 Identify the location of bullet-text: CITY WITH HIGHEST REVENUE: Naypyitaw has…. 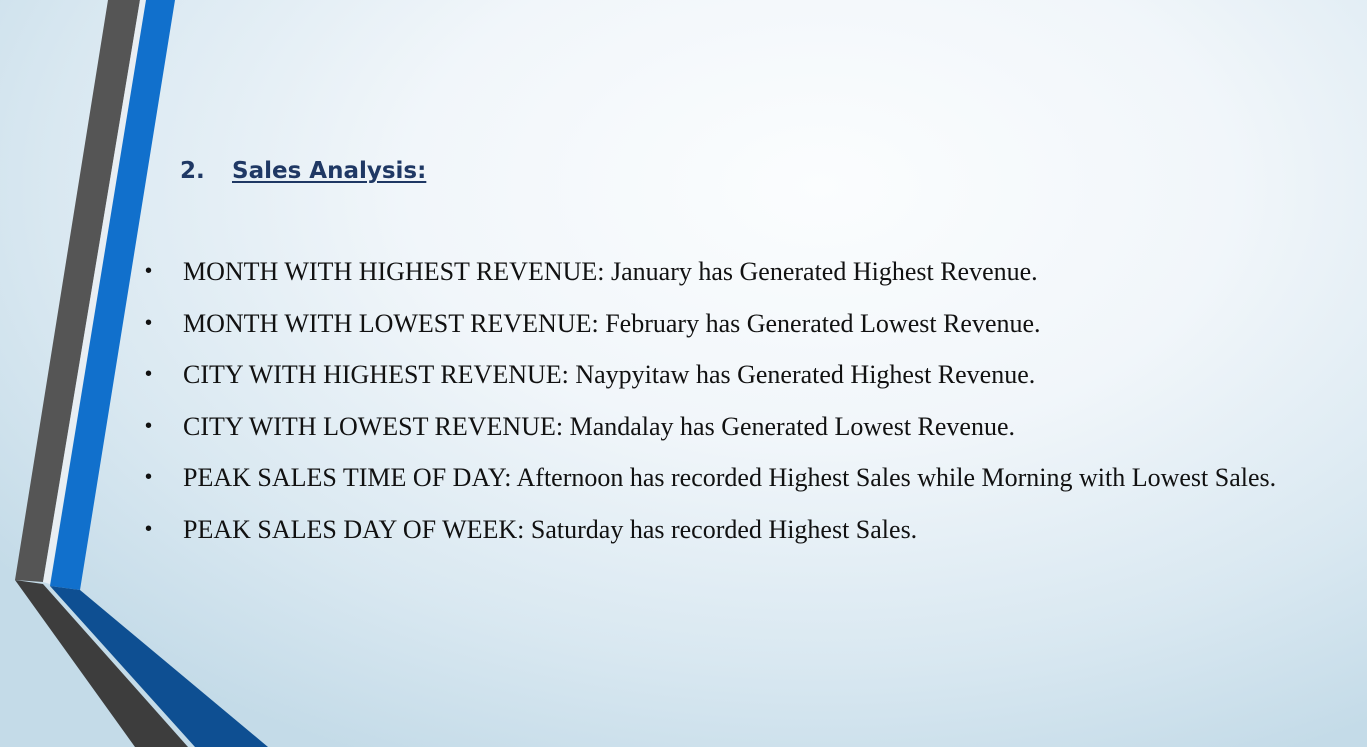
(609, 374).